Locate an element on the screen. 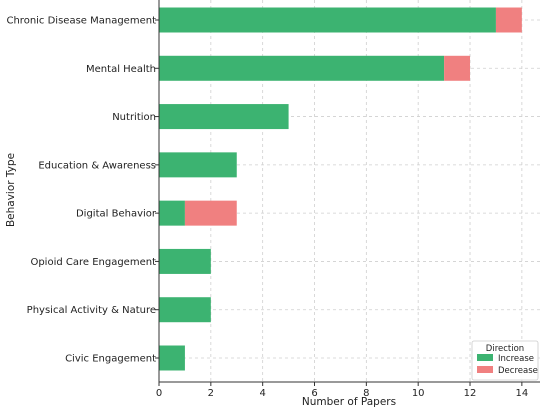 The height and width of the screenshot is (411, 550). legend-label-decrease: Decrease is located at coordinates (518, 371).